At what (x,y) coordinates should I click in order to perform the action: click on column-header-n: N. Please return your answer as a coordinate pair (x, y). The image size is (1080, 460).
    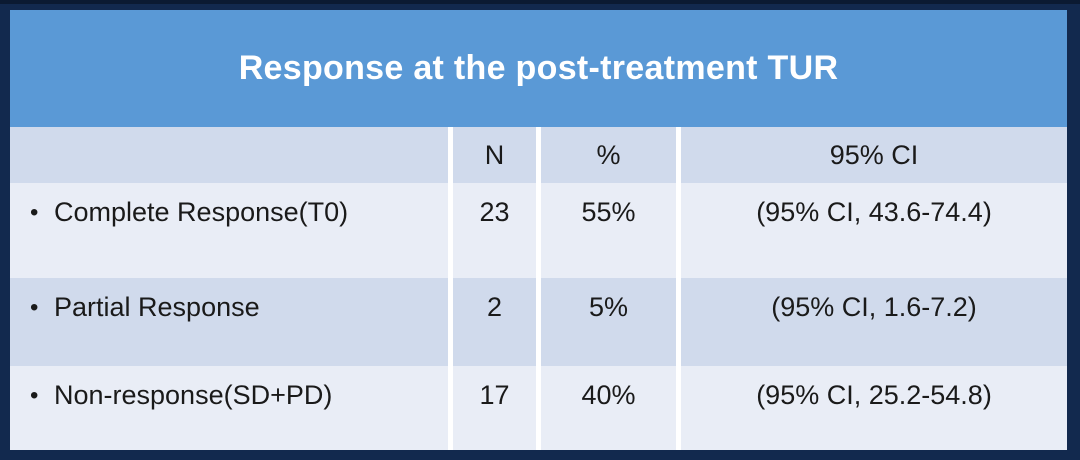
    Looking at the image, I should click on (494, 155).